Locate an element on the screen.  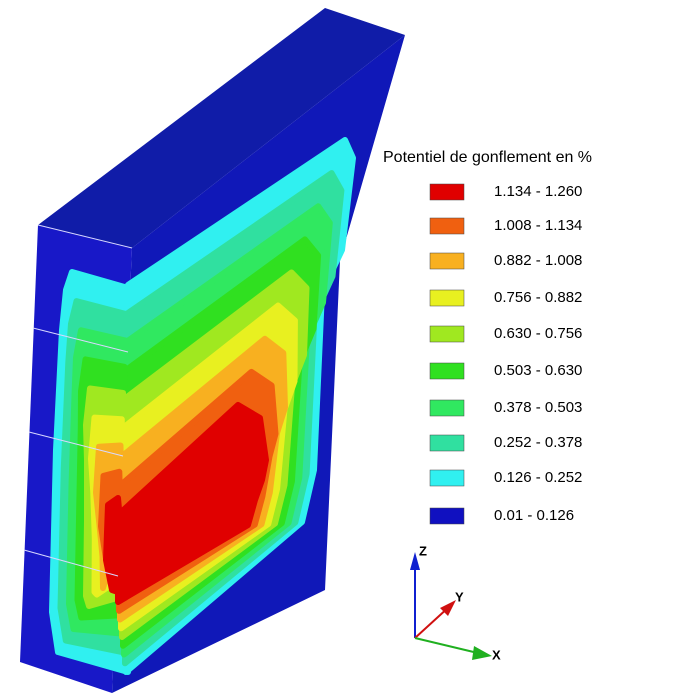
x-label: X is located at coordinates (496, 654).